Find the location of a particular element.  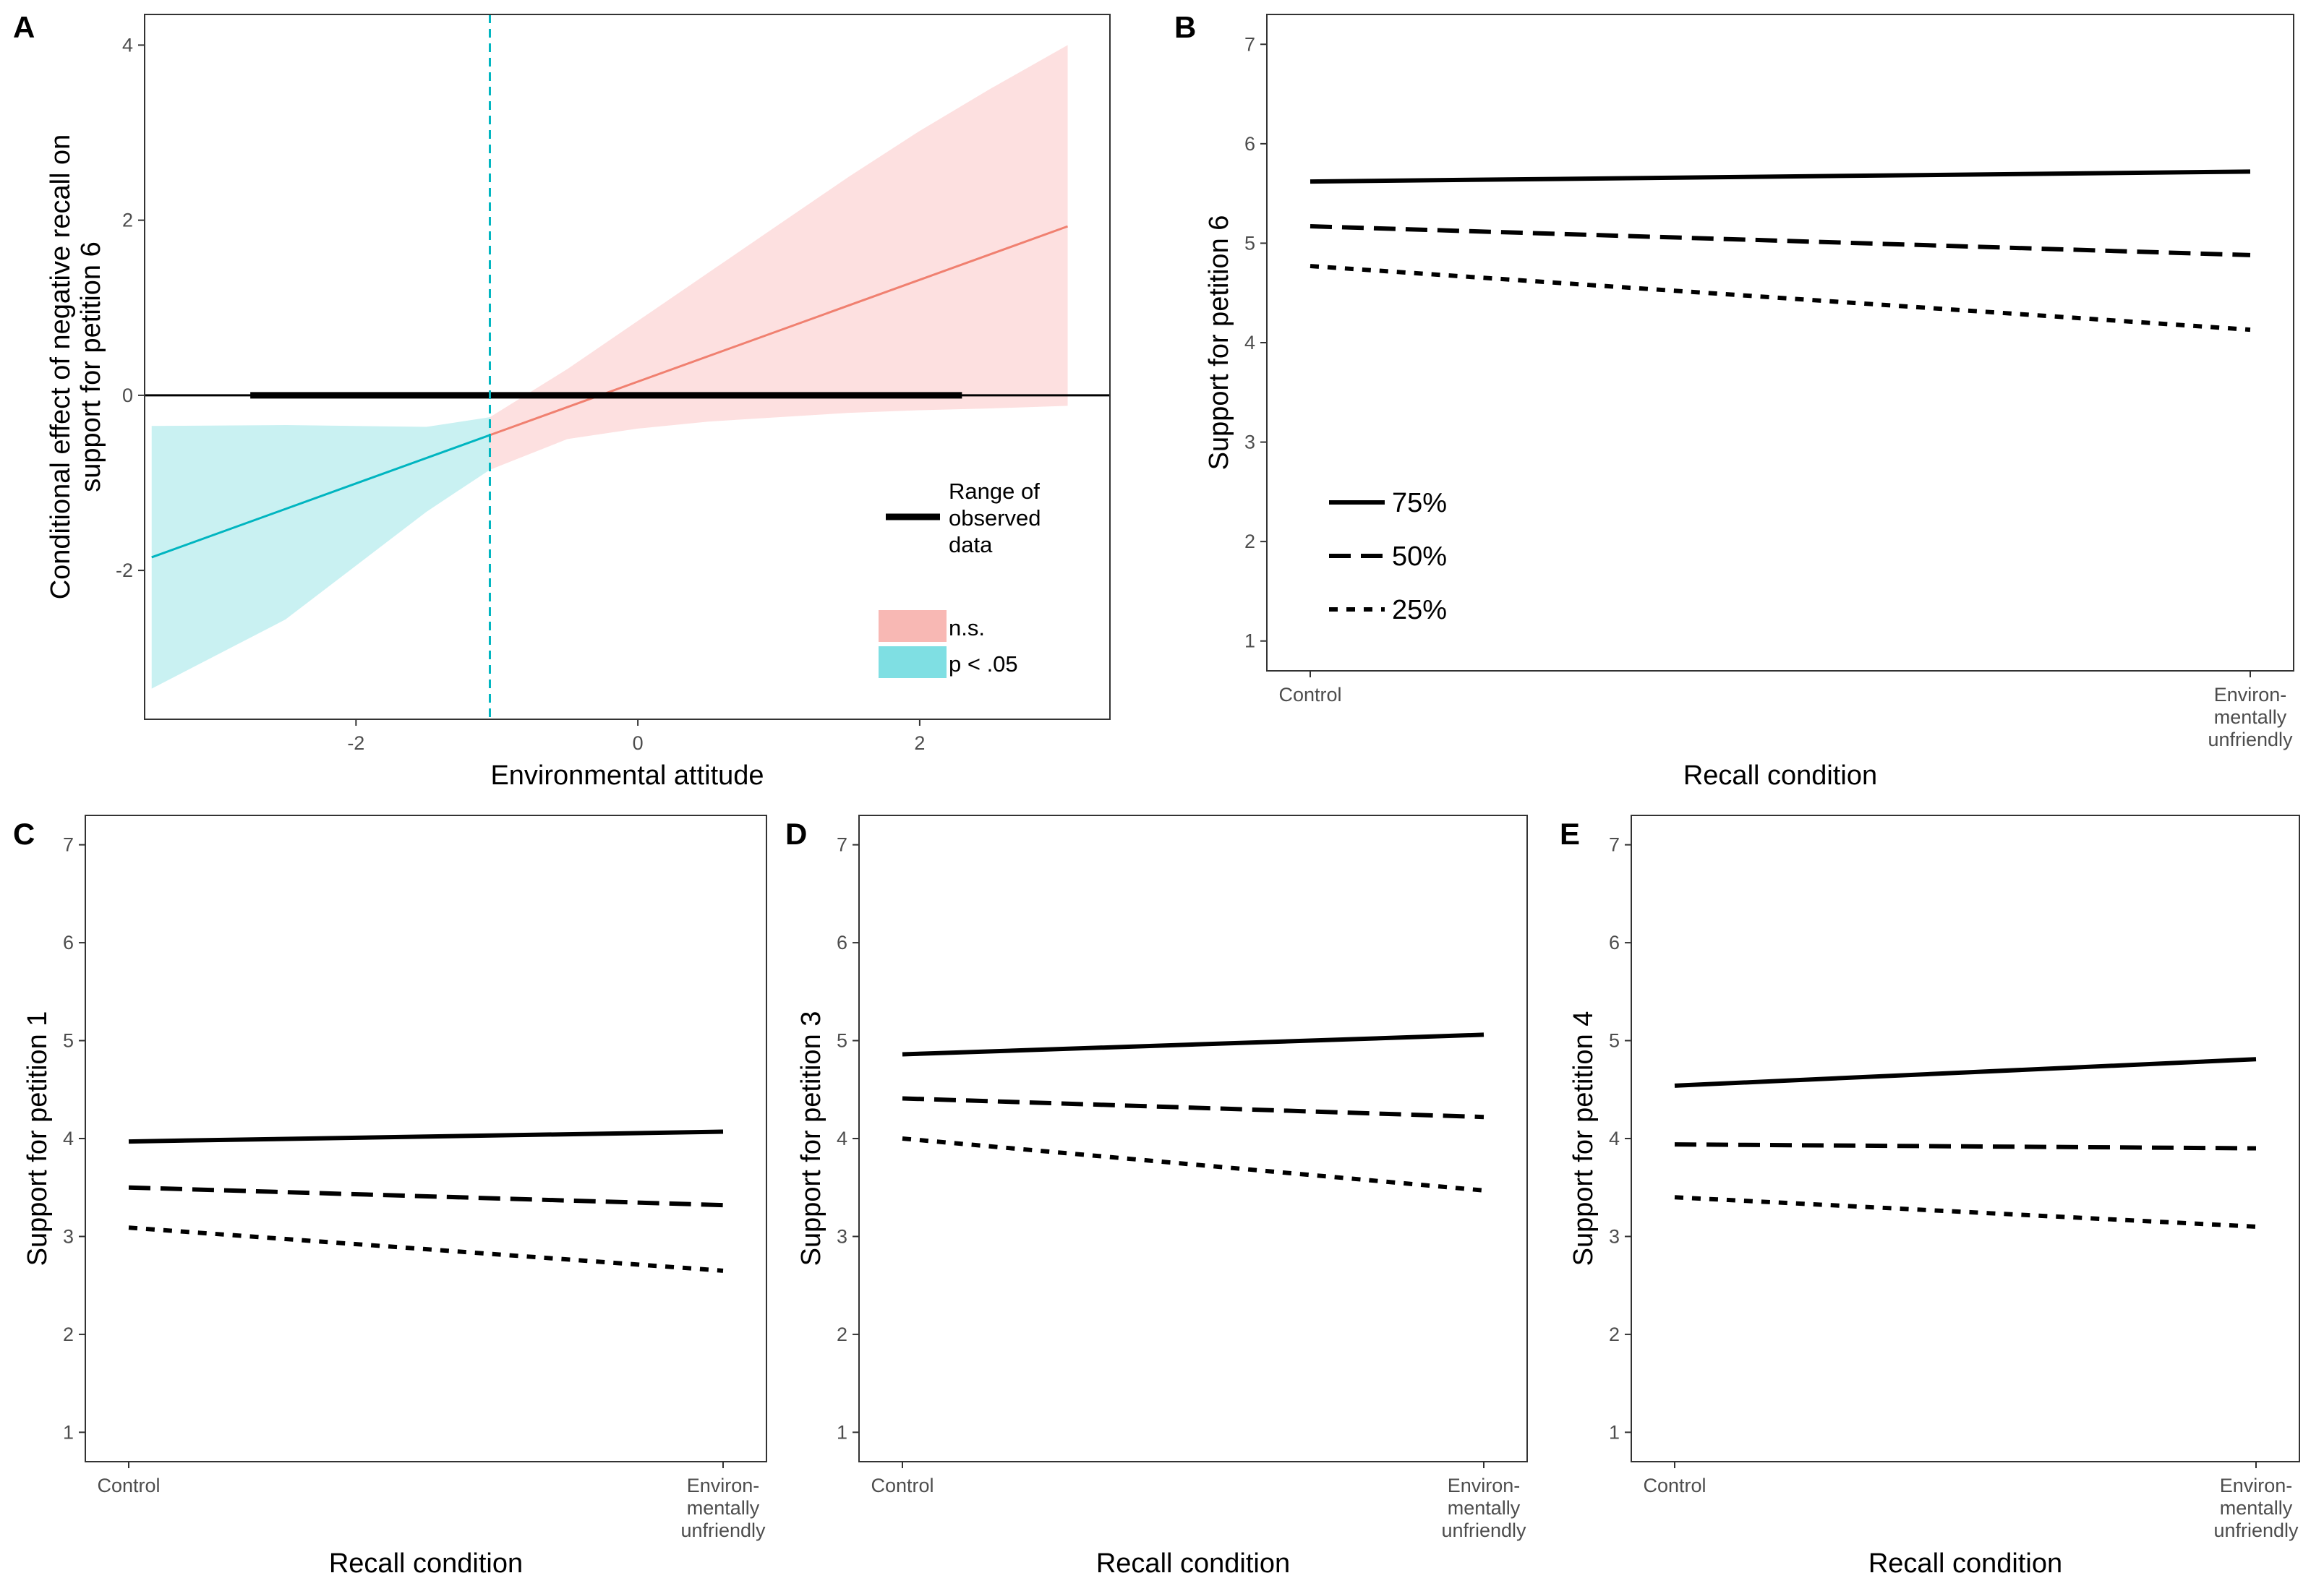

significant-ci-band is located at coordinates (320, 553).